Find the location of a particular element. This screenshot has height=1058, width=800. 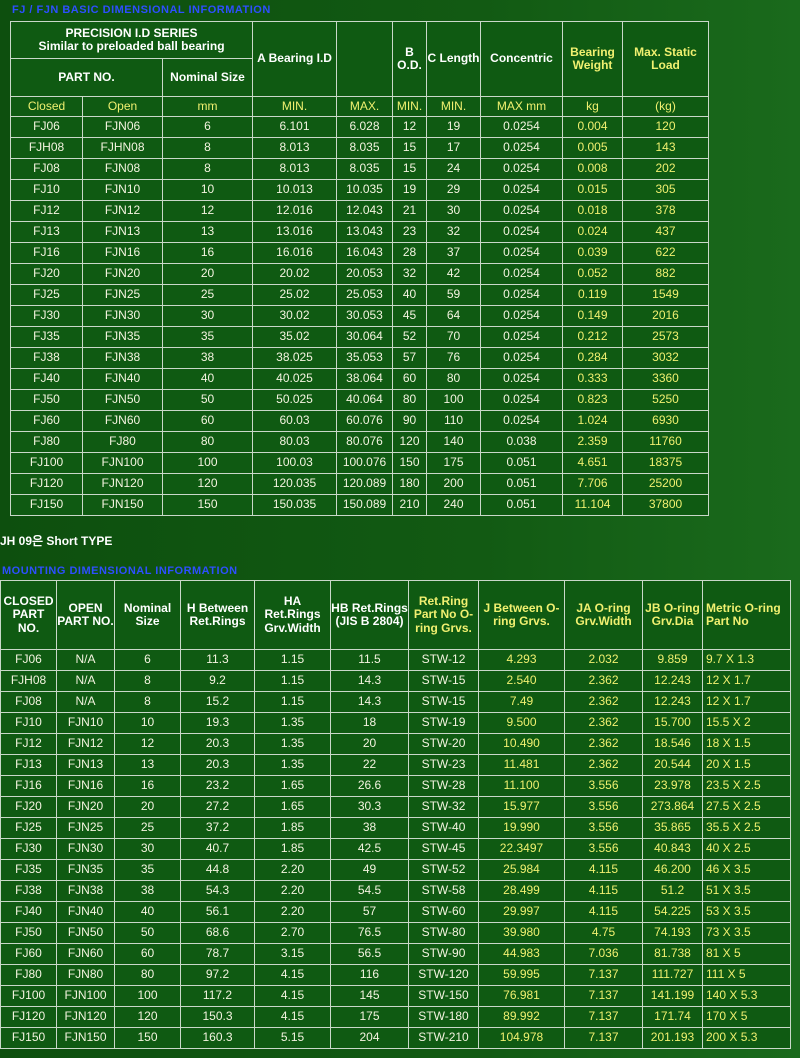

table-cell: STW-40 is located at coordinates (443, 828).